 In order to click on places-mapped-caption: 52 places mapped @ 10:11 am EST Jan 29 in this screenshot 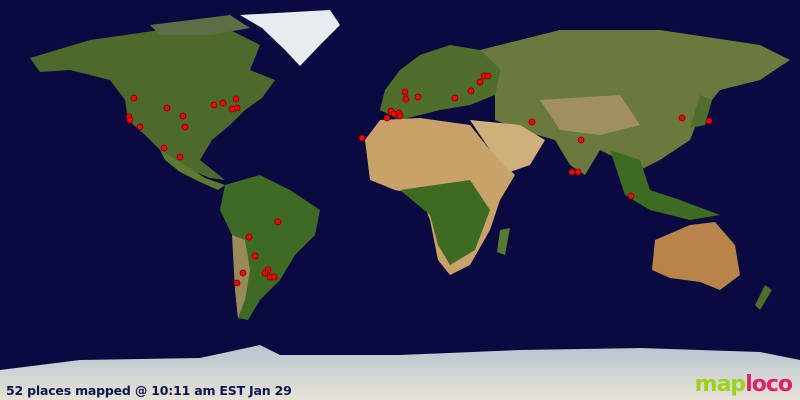, I will do `click(149, 390)`.